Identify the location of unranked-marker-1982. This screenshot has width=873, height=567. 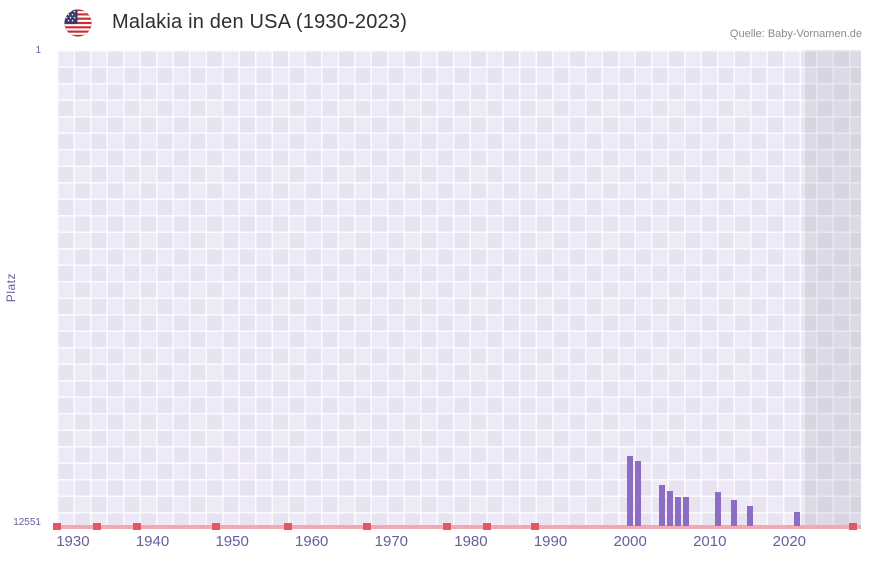
(486, 526).